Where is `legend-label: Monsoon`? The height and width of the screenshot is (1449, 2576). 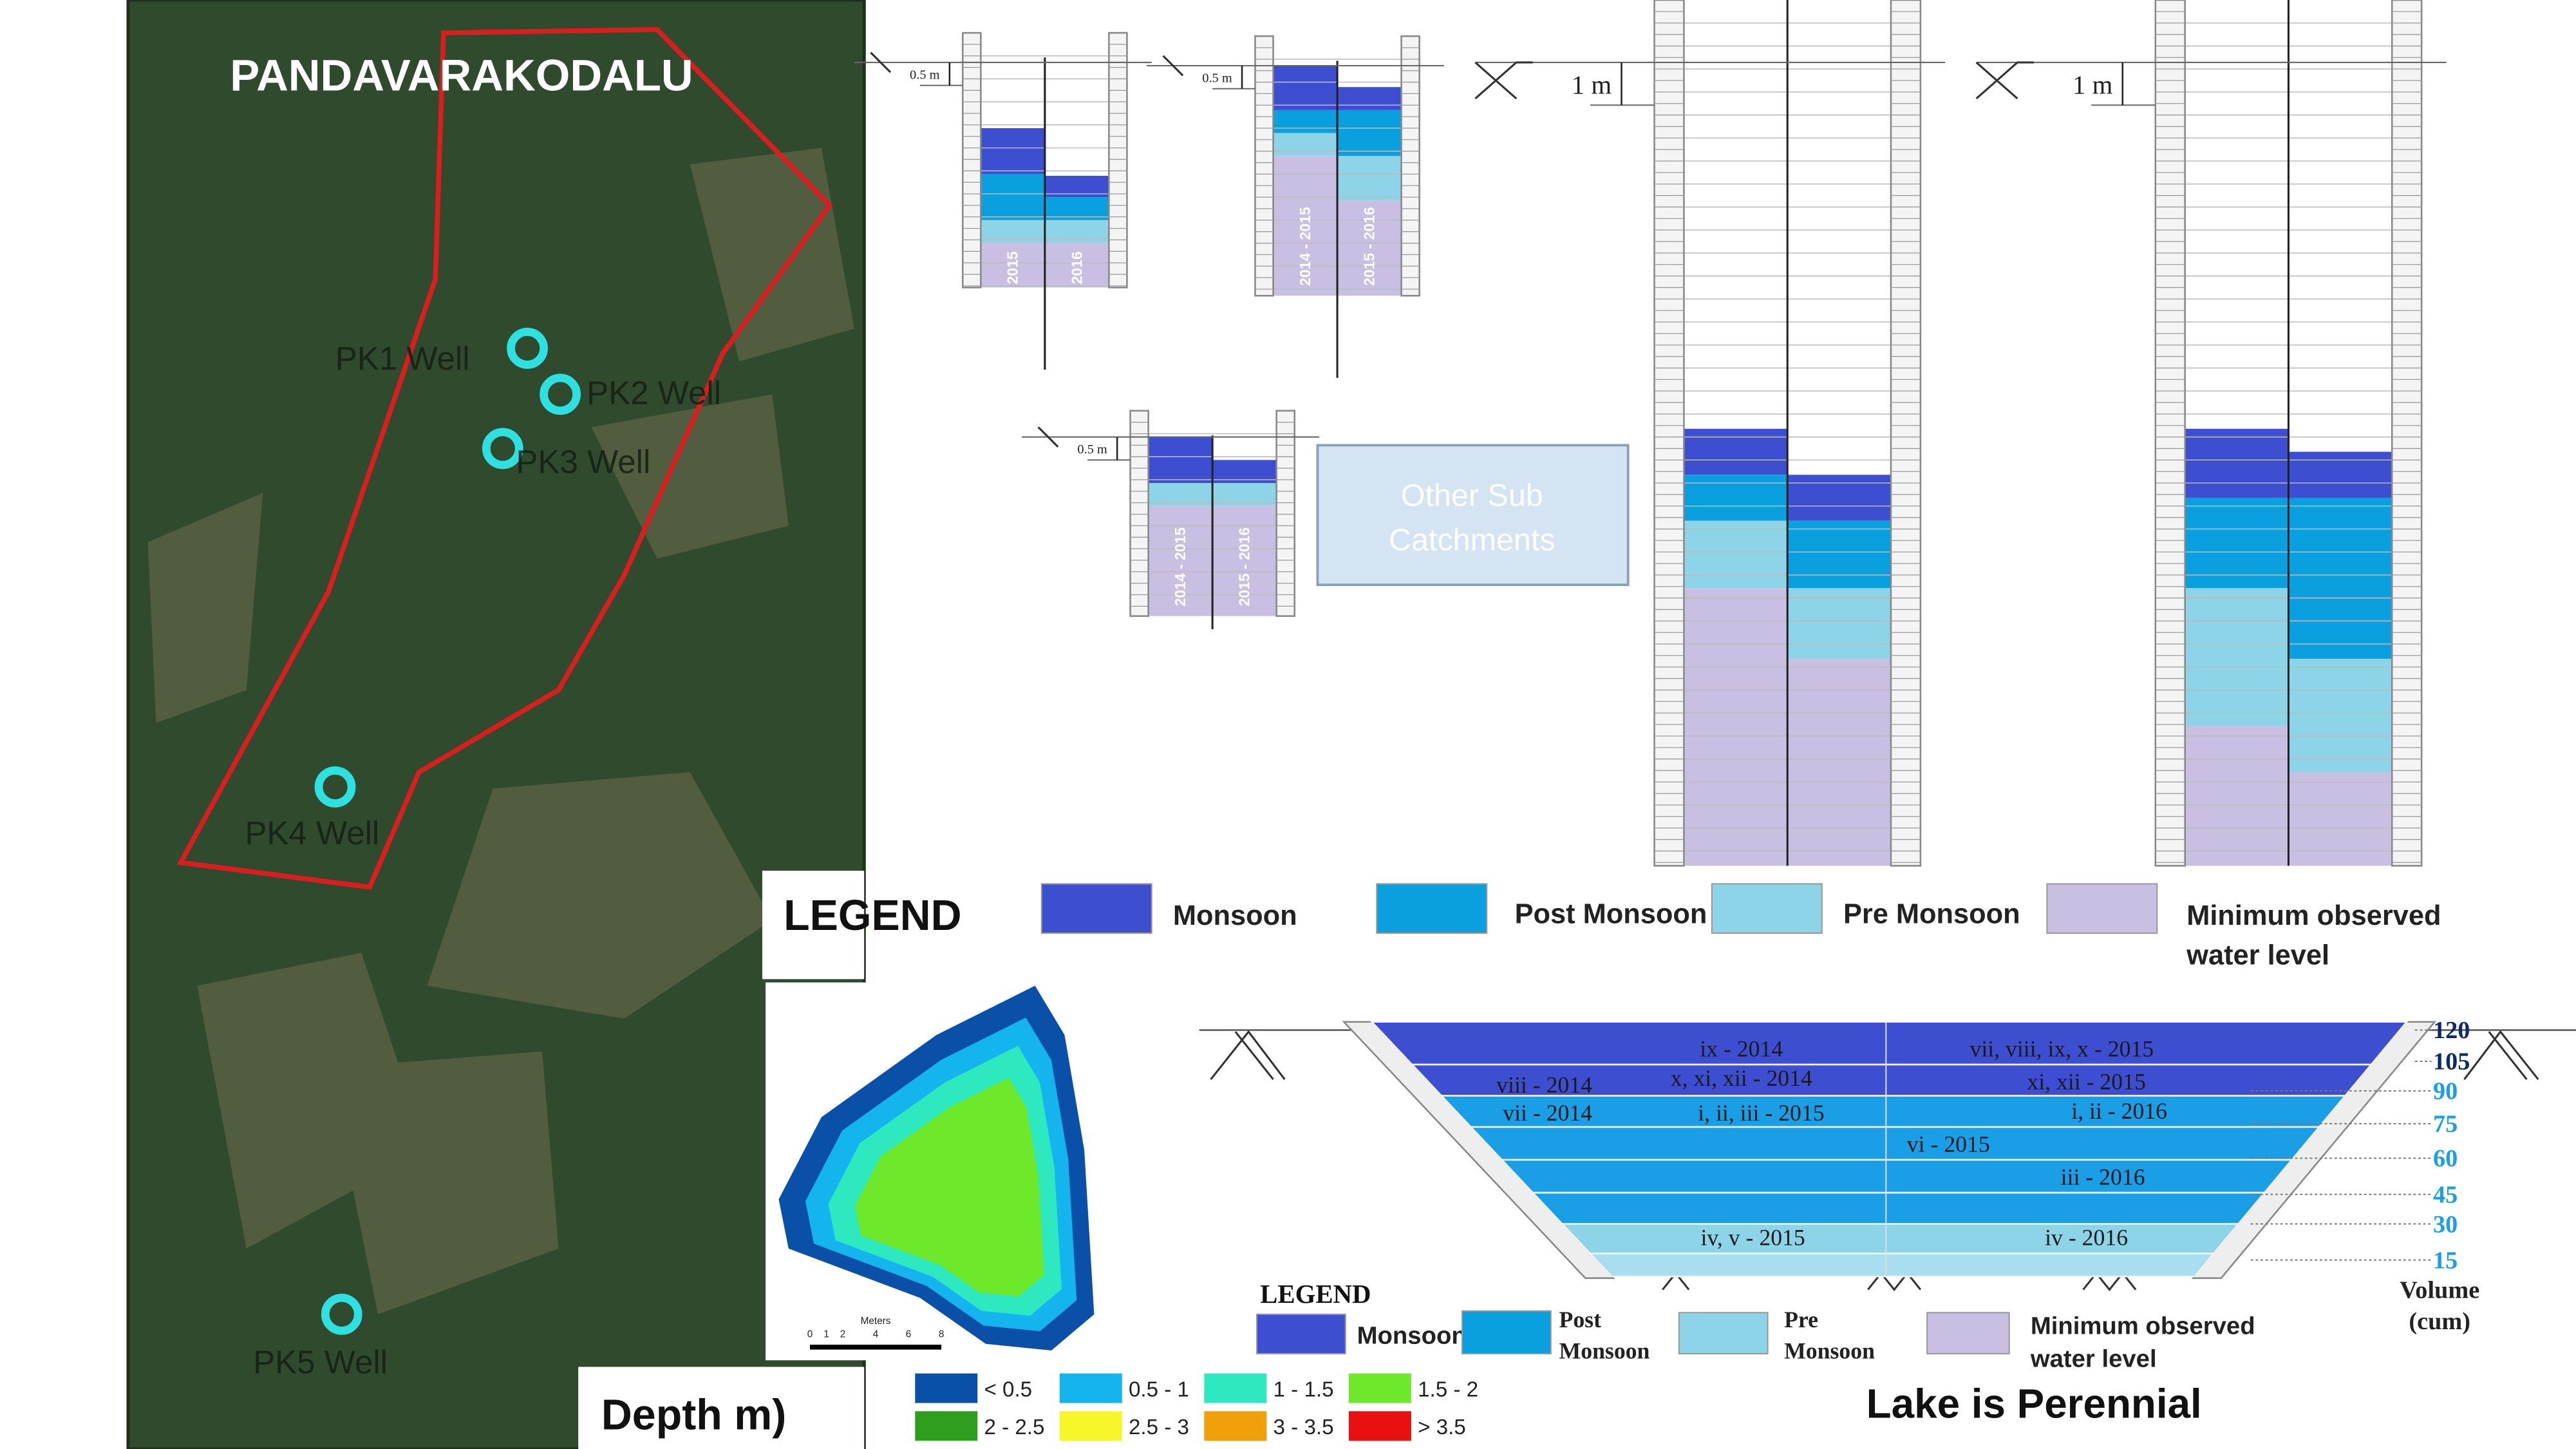
legend-label: Monsoon is located at coordinates (1235, 915).